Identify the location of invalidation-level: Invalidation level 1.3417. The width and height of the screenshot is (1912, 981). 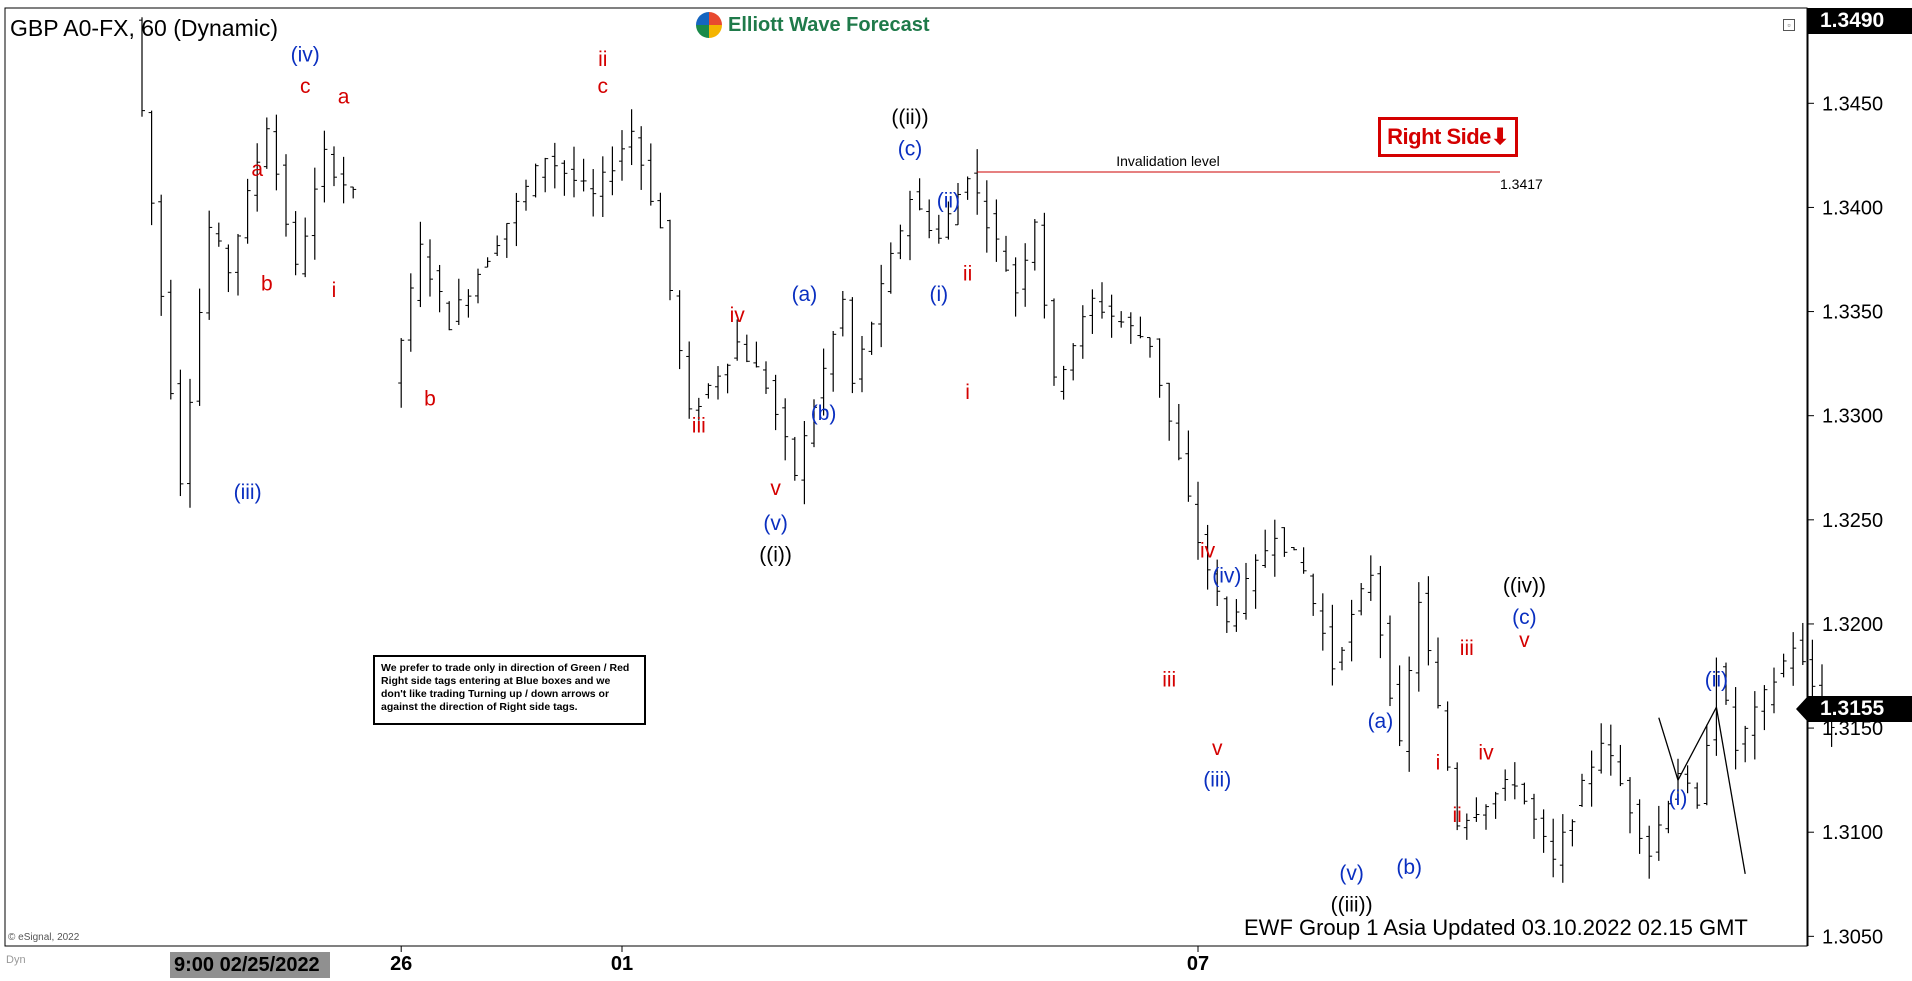
(1260, 172).